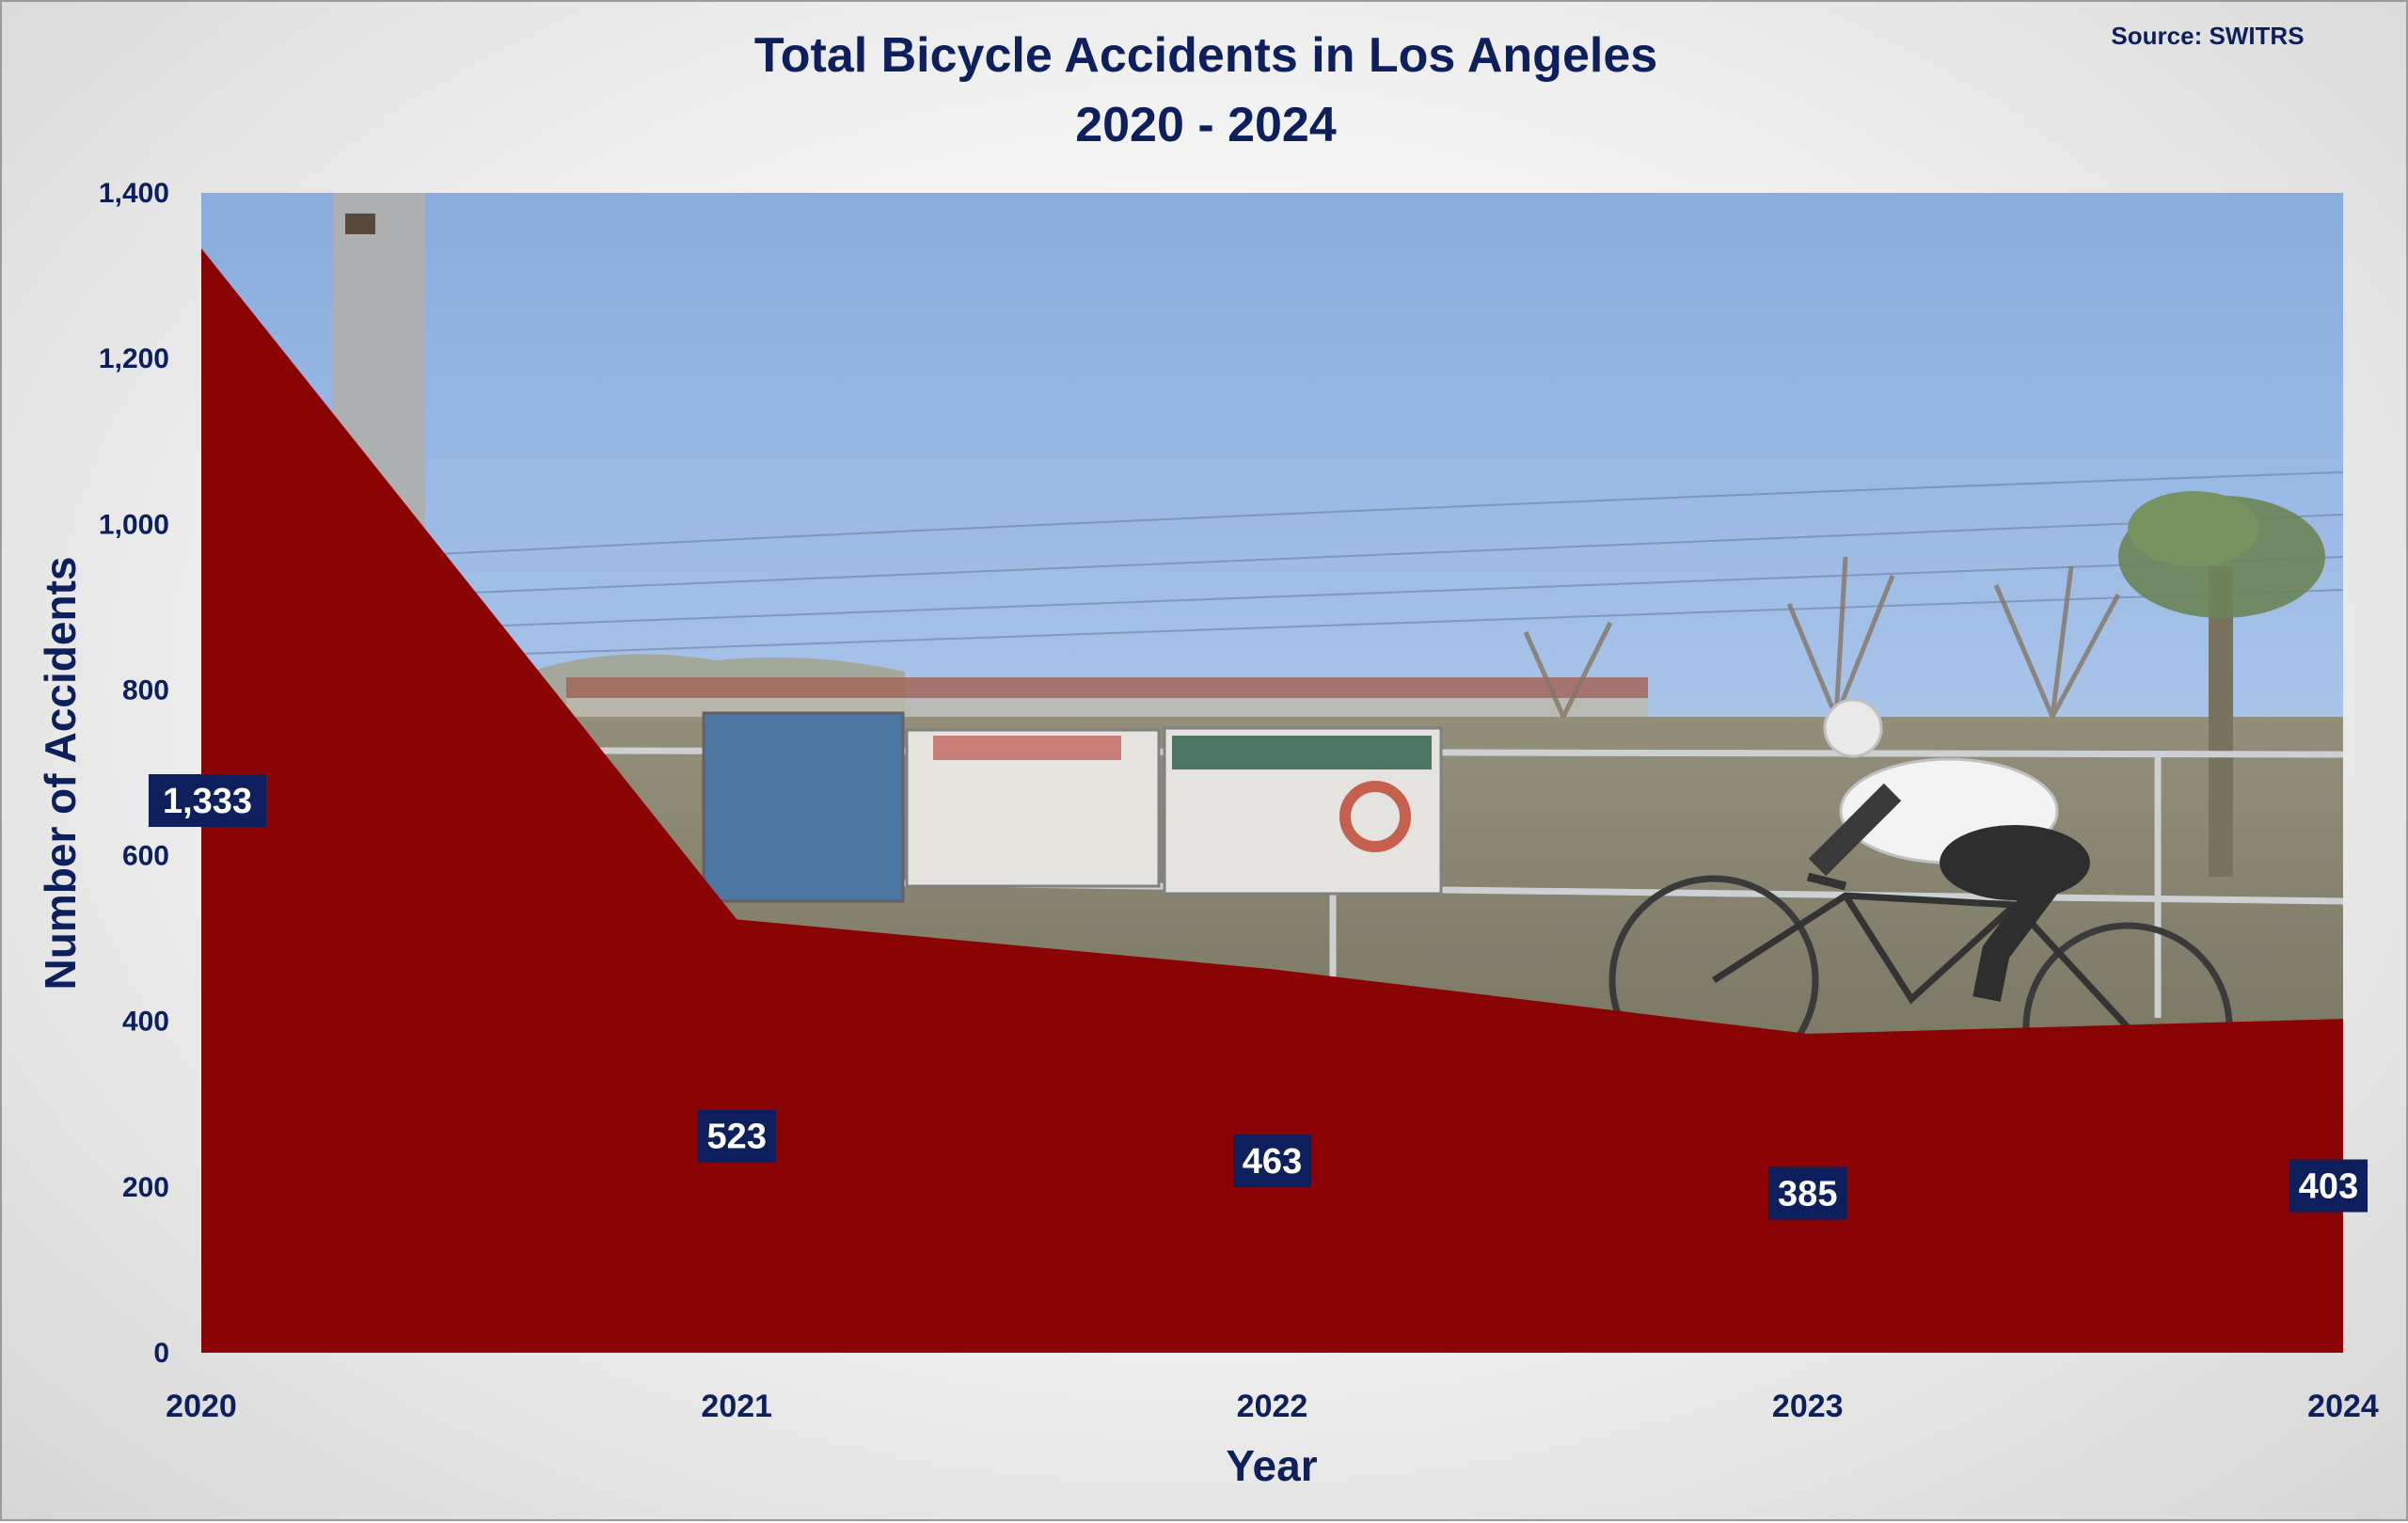 The image size is (2408, 1523). Describe the element at coordinates (134, 193) in the screenshot. I see `y-tick-label: 1,400` at that location.